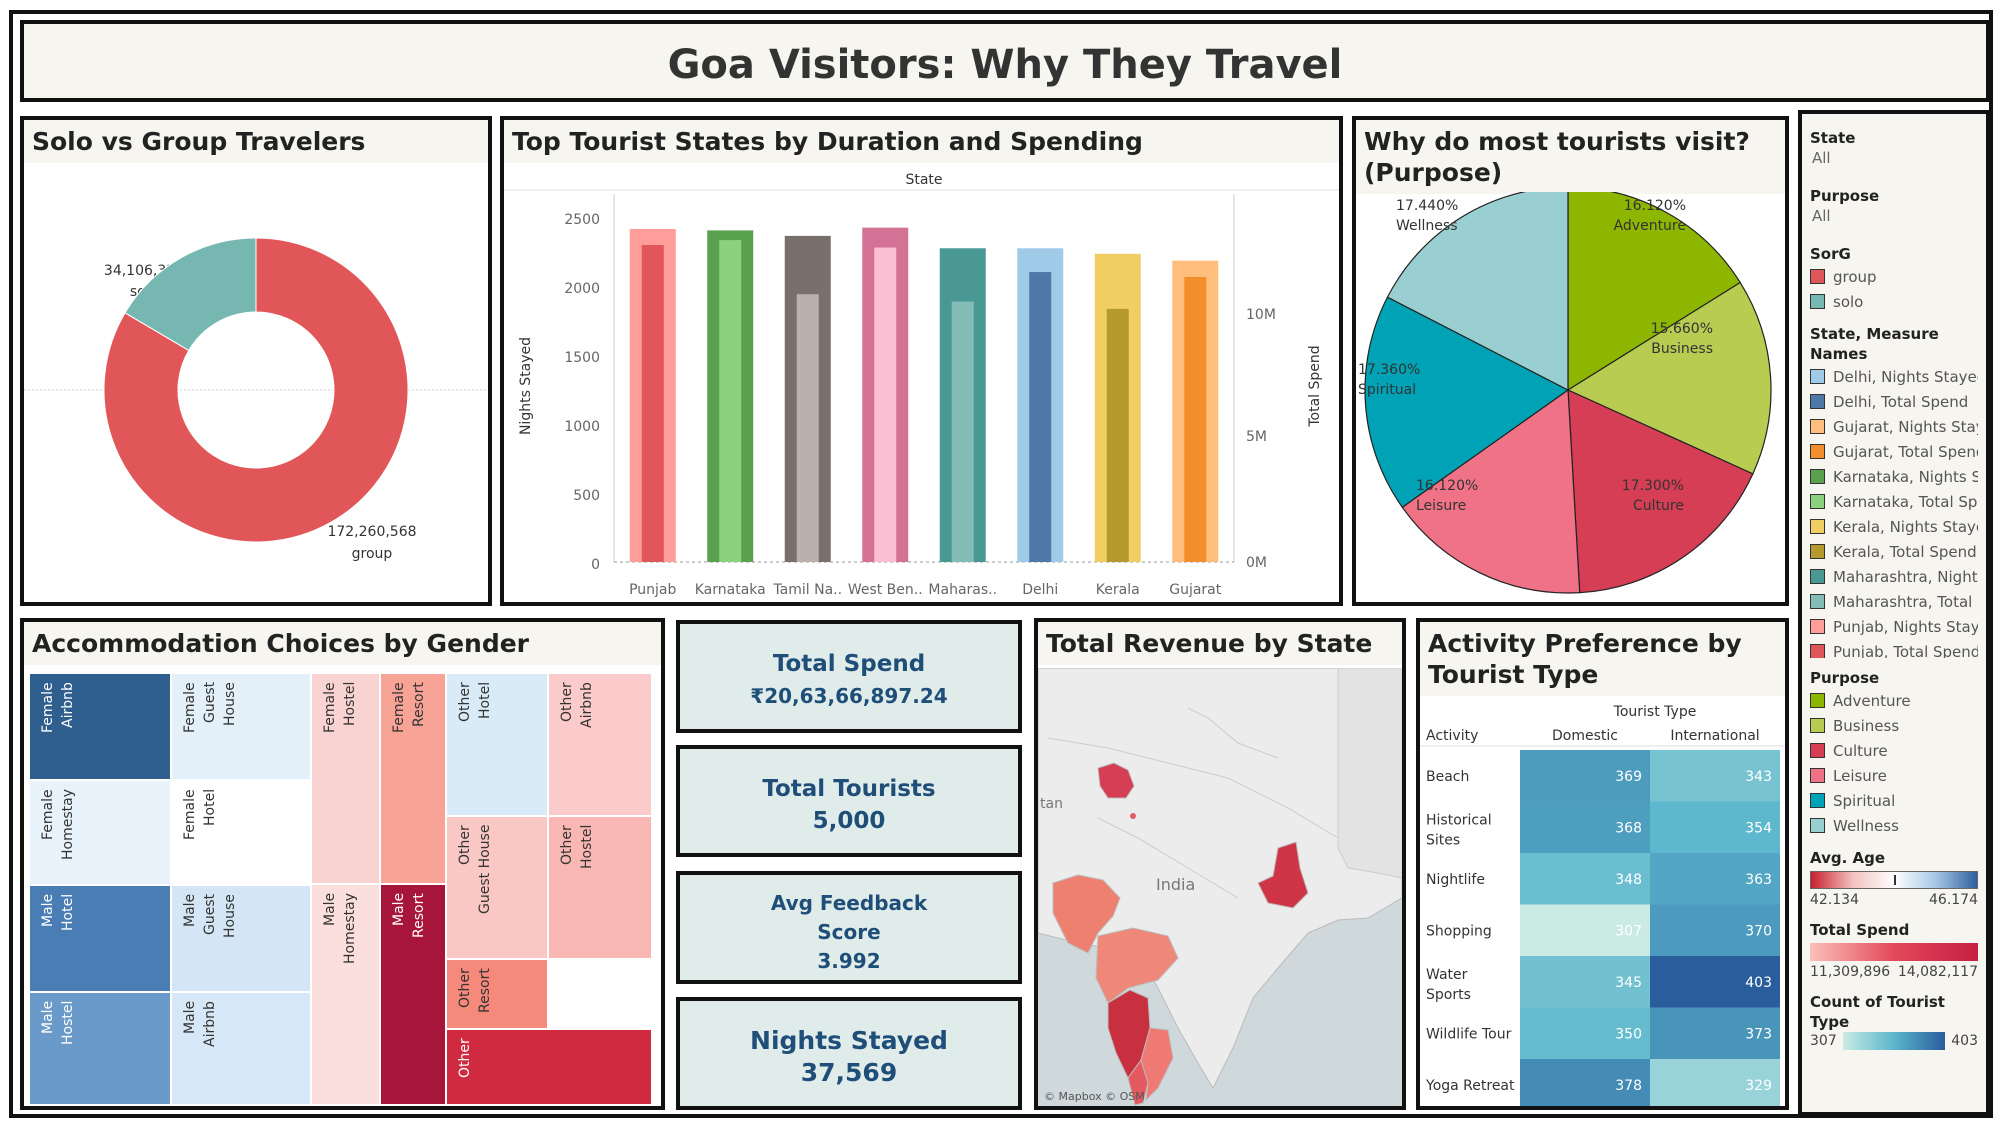 This screenshot has width=1999, height=1124. Describe the element at coordinates (1715, 1084) in the screenshot. I see `heat-cell-yoga-retreat-international` at that location.